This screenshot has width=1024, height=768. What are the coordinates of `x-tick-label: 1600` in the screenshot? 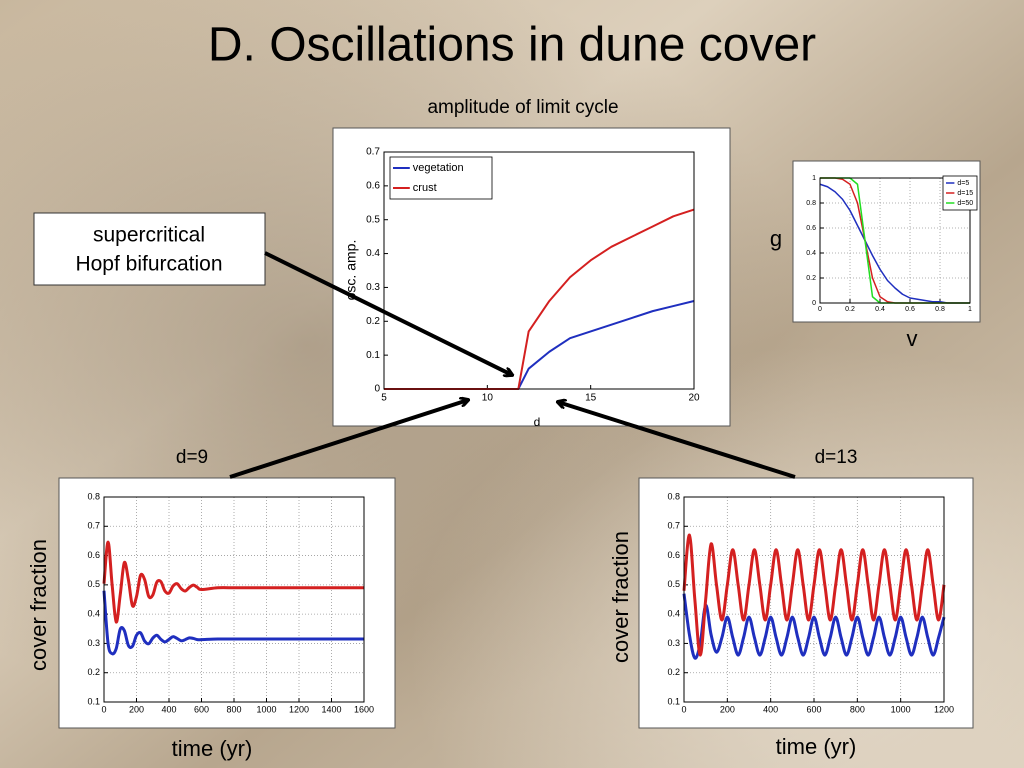 It's located at (364, 709).